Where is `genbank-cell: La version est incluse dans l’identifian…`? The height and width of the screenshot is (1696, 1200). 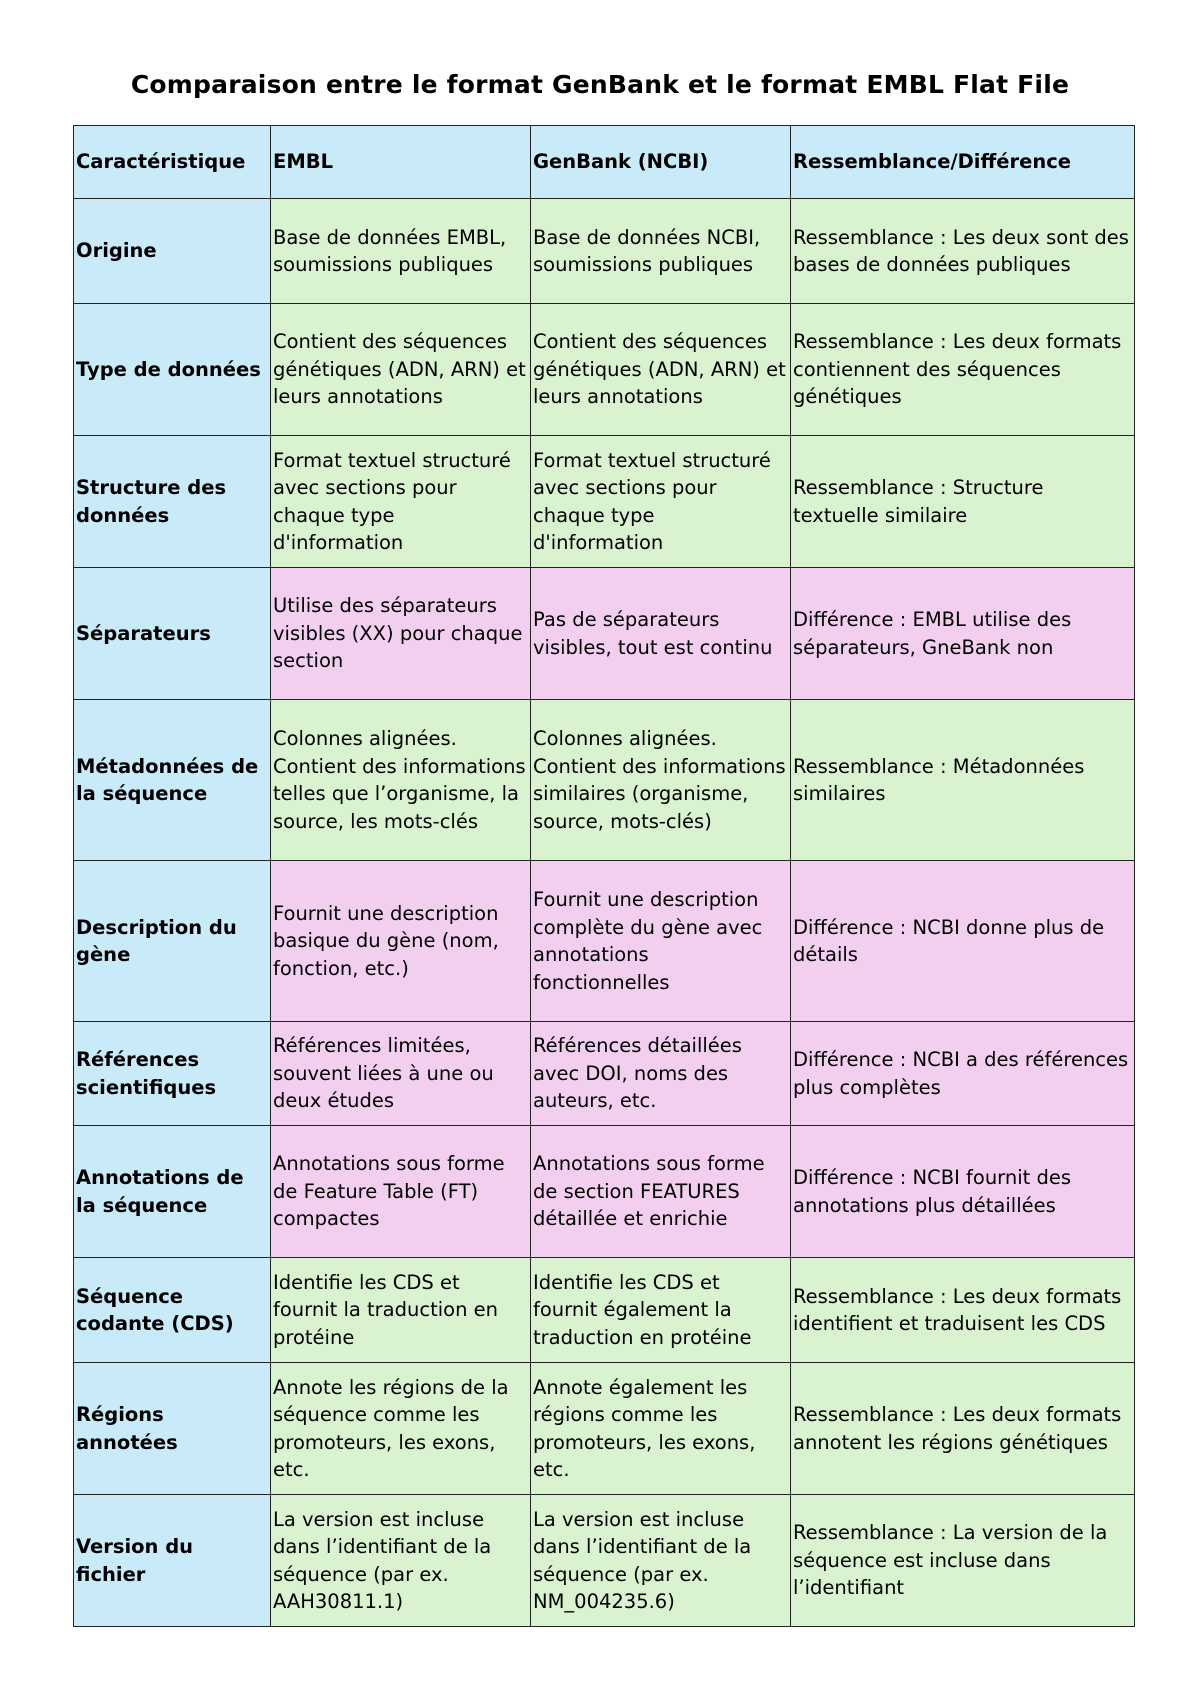 genbank-cell: La version est incluse dans l’identifian… is located at coordinates (660, 1560).